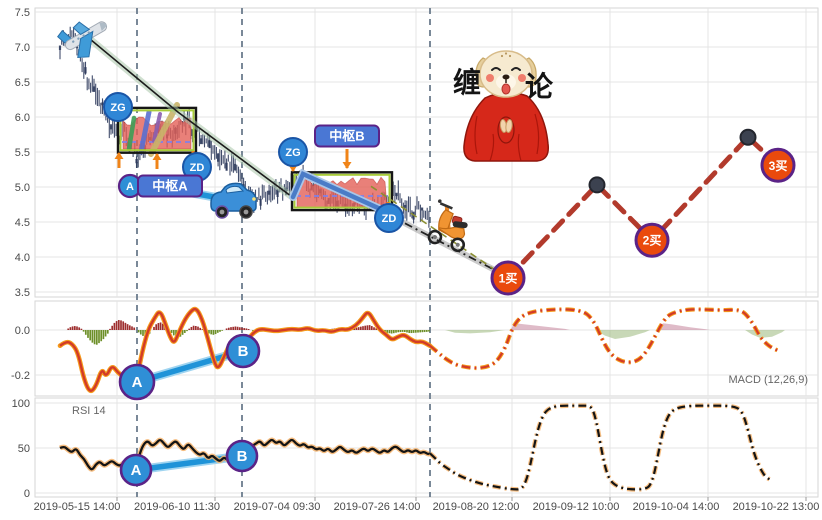 The width and height of the screenshot is (822, 520). I want to click on price-axis-tick: 6.5, so click(22, 83).